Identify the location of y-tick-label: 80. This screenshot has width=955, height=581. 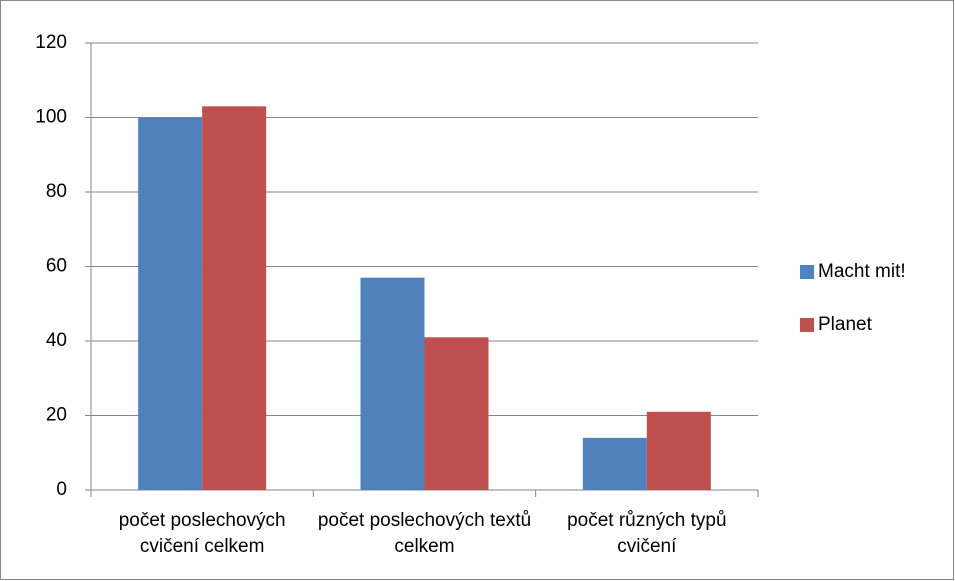
(56, 191).